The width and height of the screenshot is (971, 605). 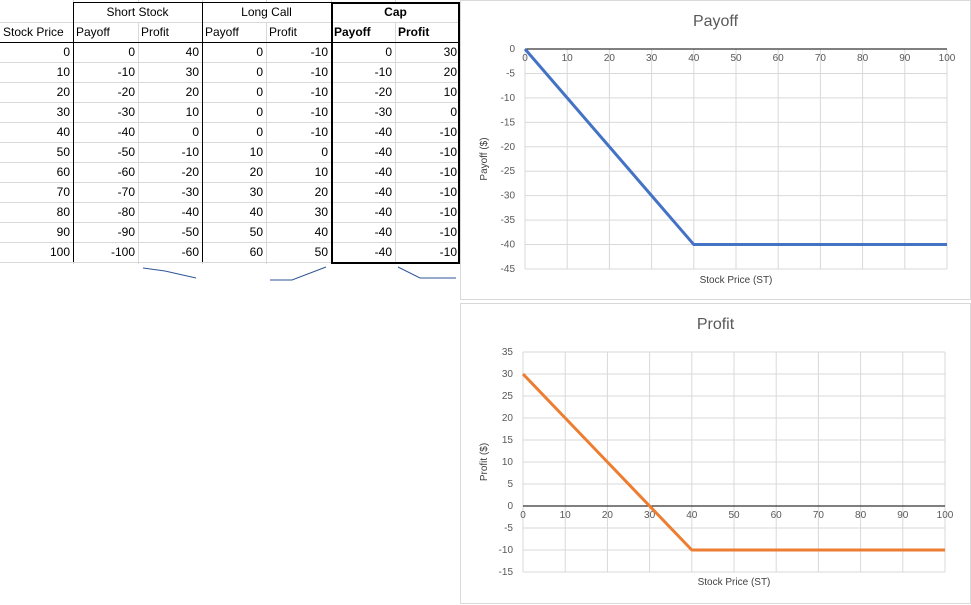 I want to click on x-tick-label: 10, so click(x=568, y=58).